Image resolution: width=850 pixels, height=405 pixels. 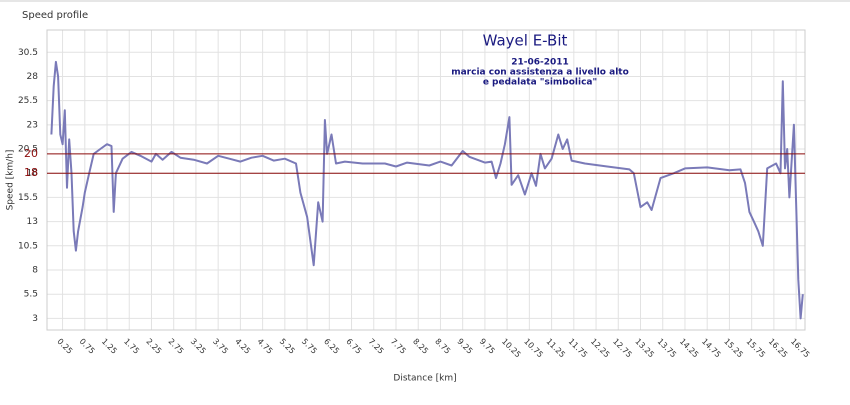 I want to click on y-tick-label: 18, so click(x=33, y=174).